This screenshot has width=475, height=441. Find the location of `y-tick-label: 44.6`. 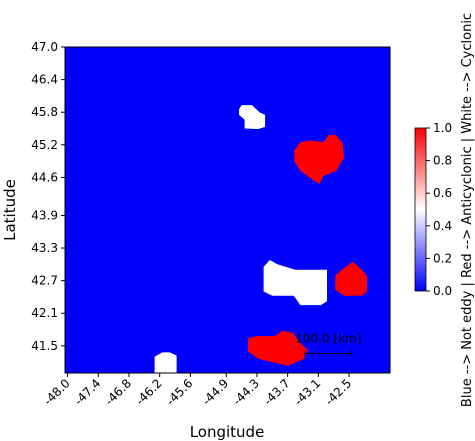

y-tick-label: 44.6 is located at coordinates (44, 177).